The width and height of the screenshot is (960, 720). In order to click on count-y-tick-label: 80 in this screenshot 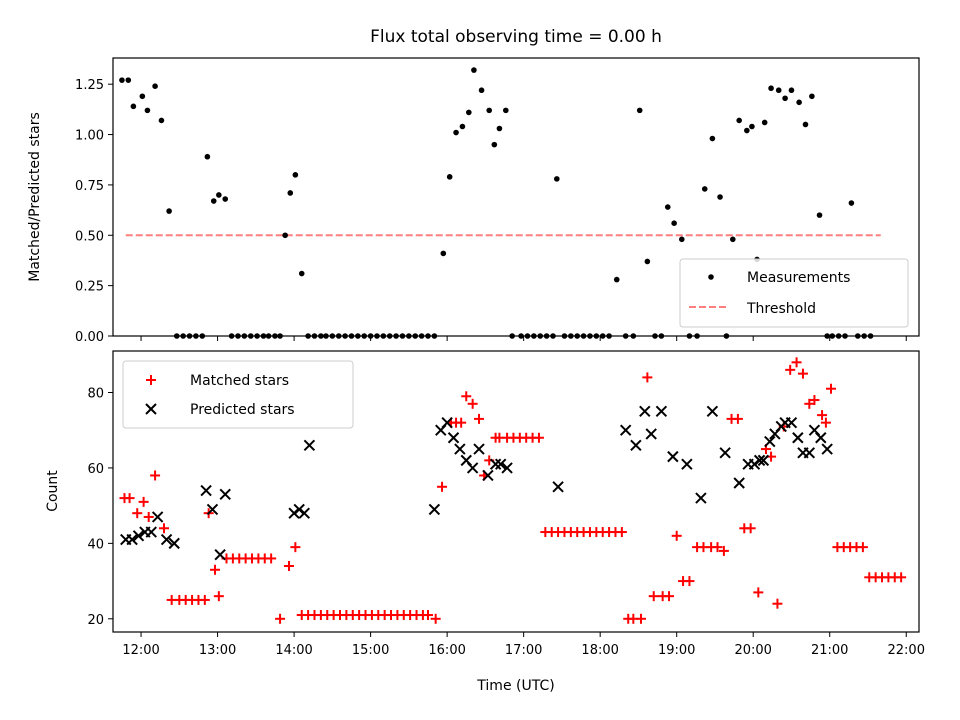, I will do `click(95, 393)`.